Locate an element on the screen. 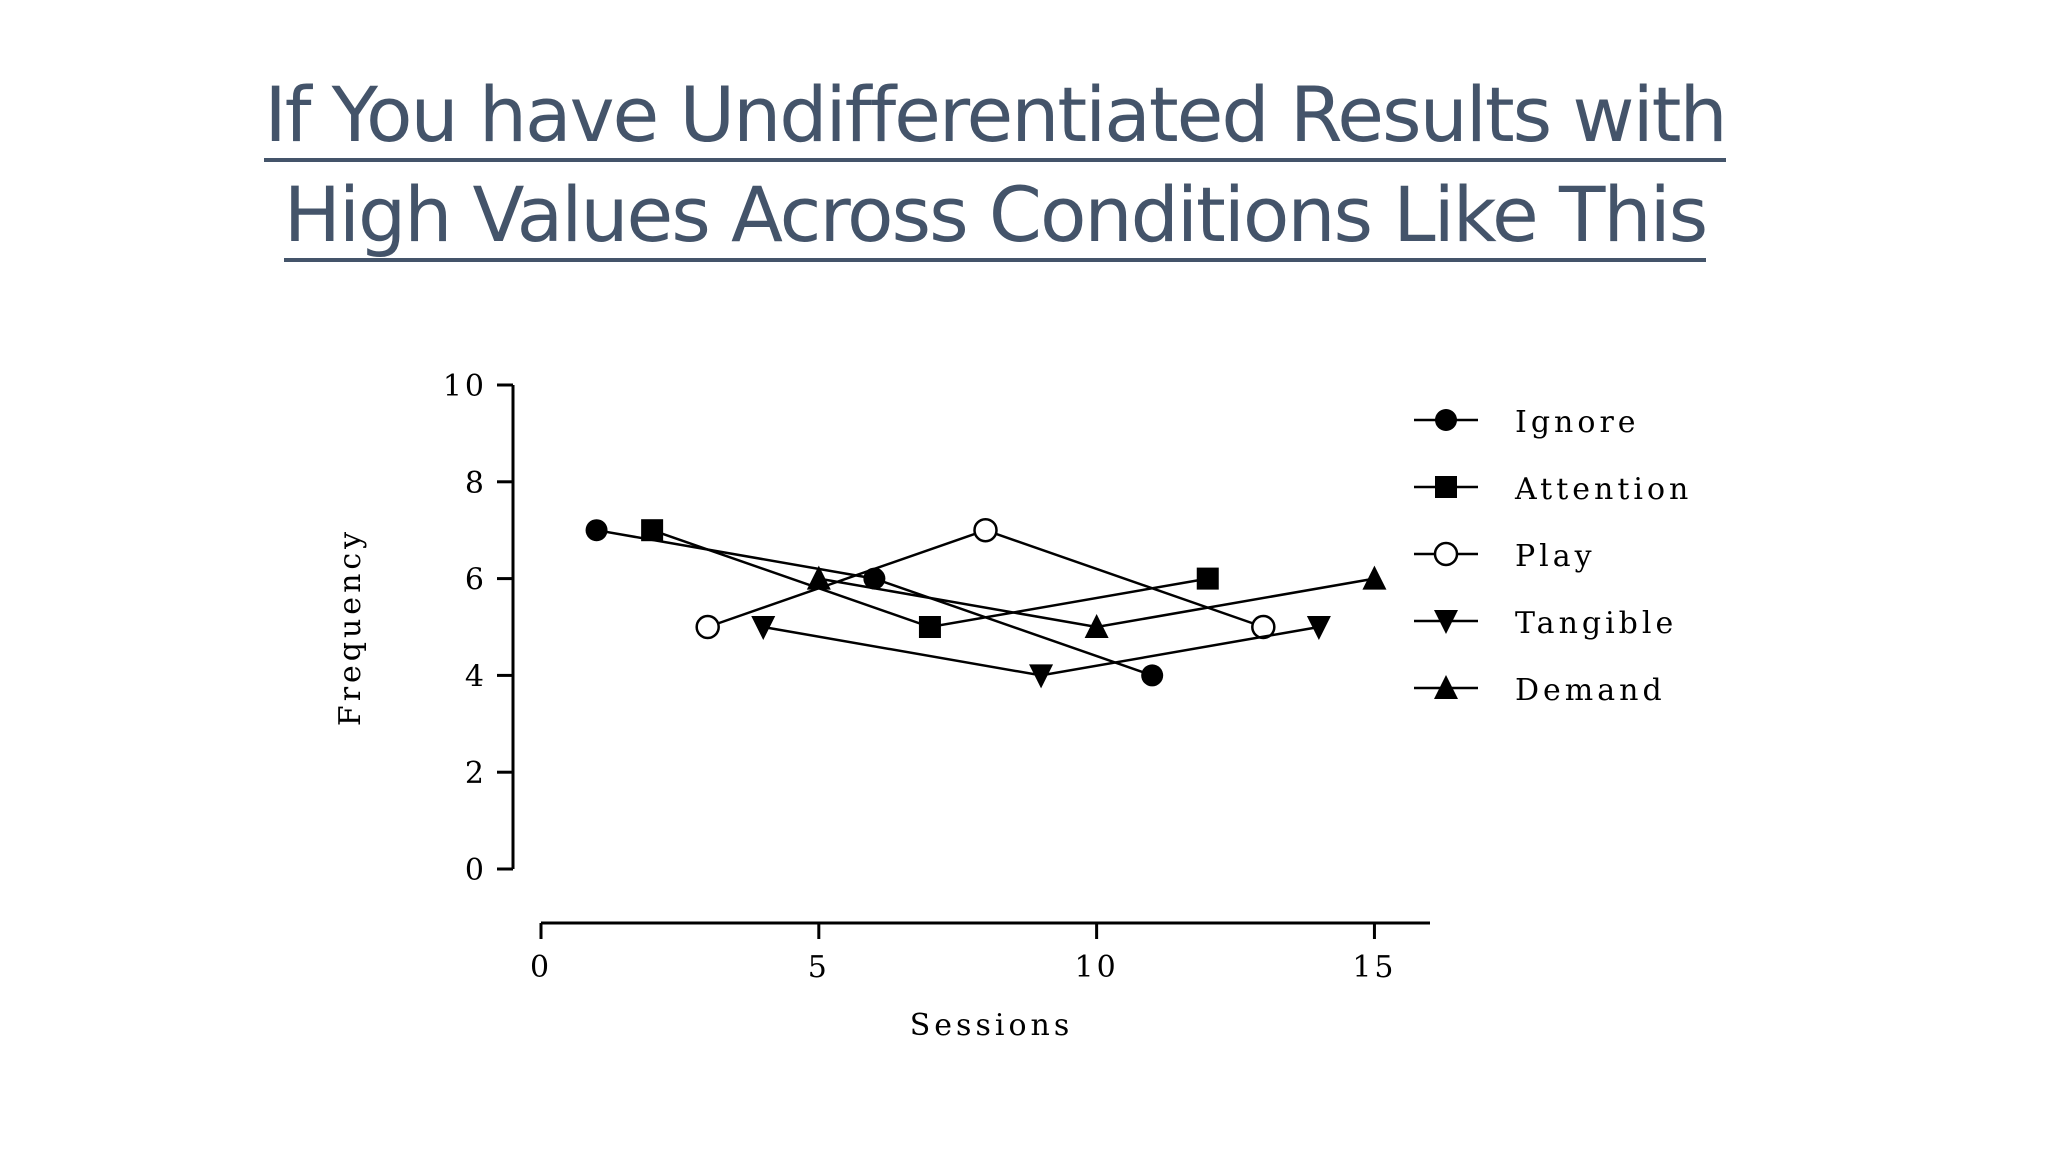 The image size is (2048, 1152). series-attention is located at coordinates (930, 578).